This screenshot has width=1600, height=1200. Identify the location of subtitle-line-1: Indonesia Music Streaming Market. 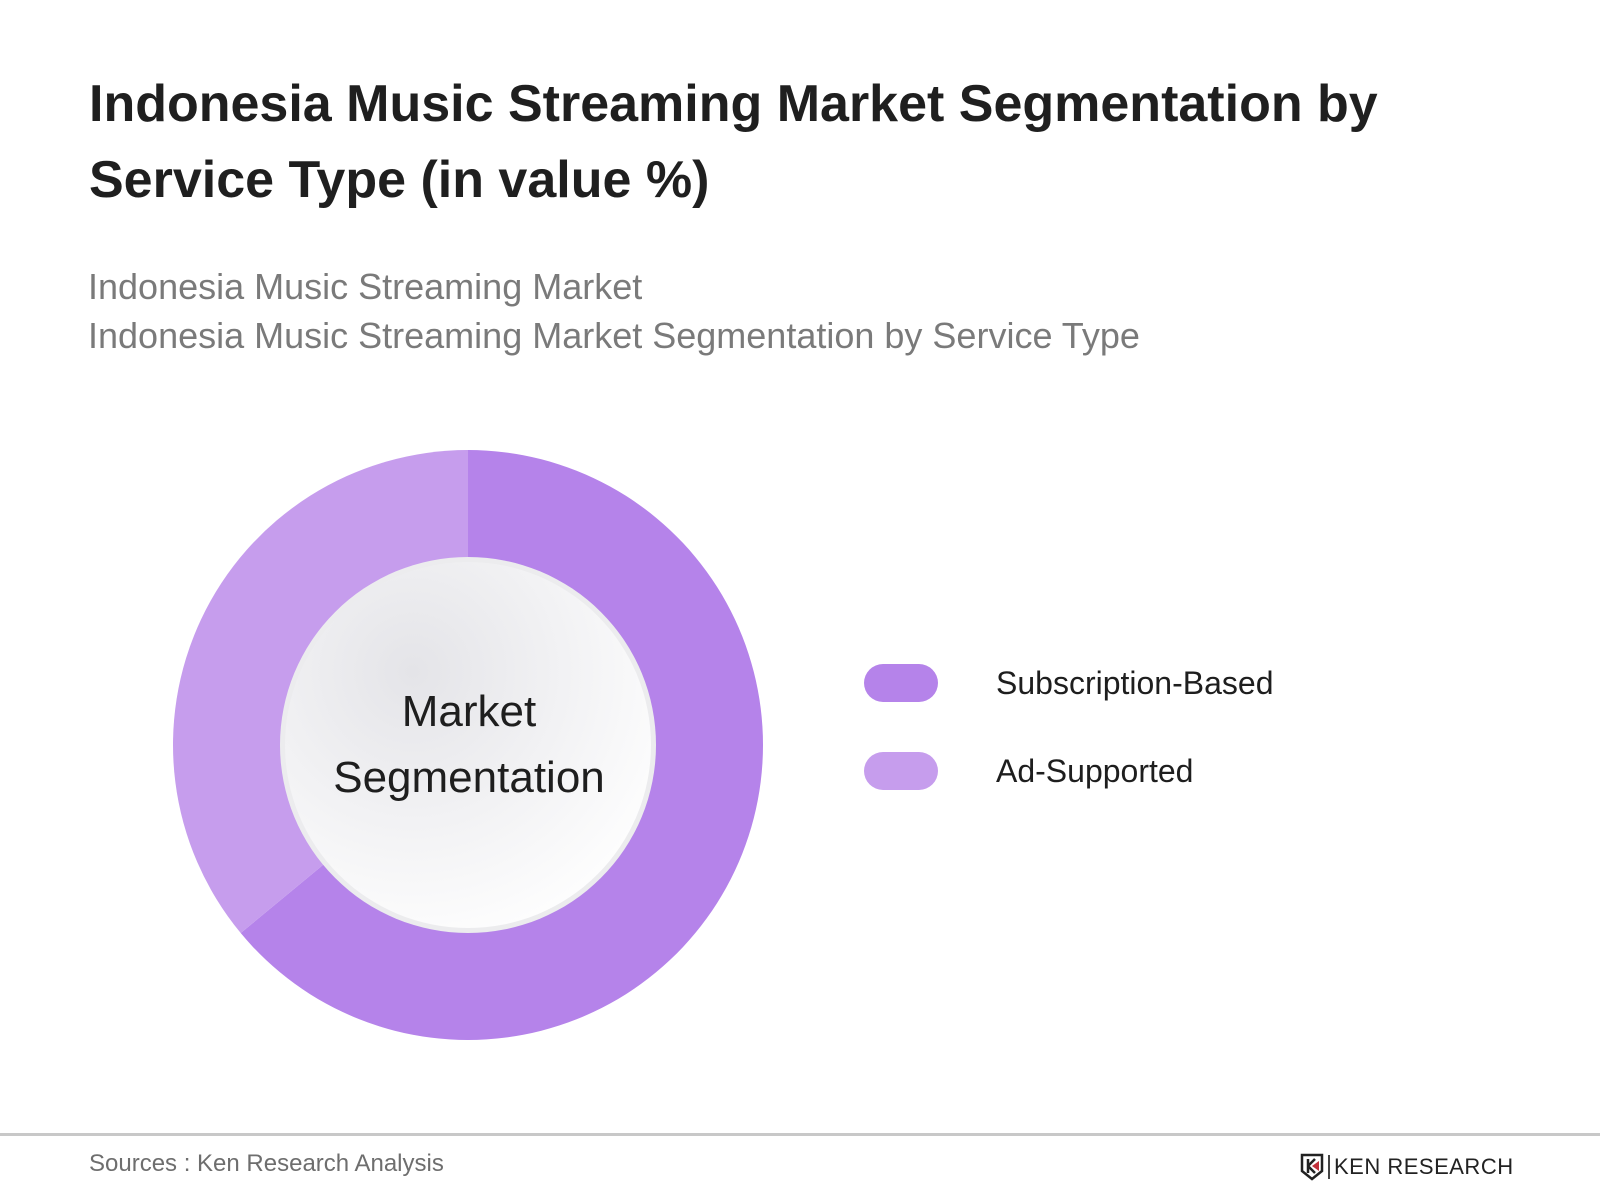
(365, 286).